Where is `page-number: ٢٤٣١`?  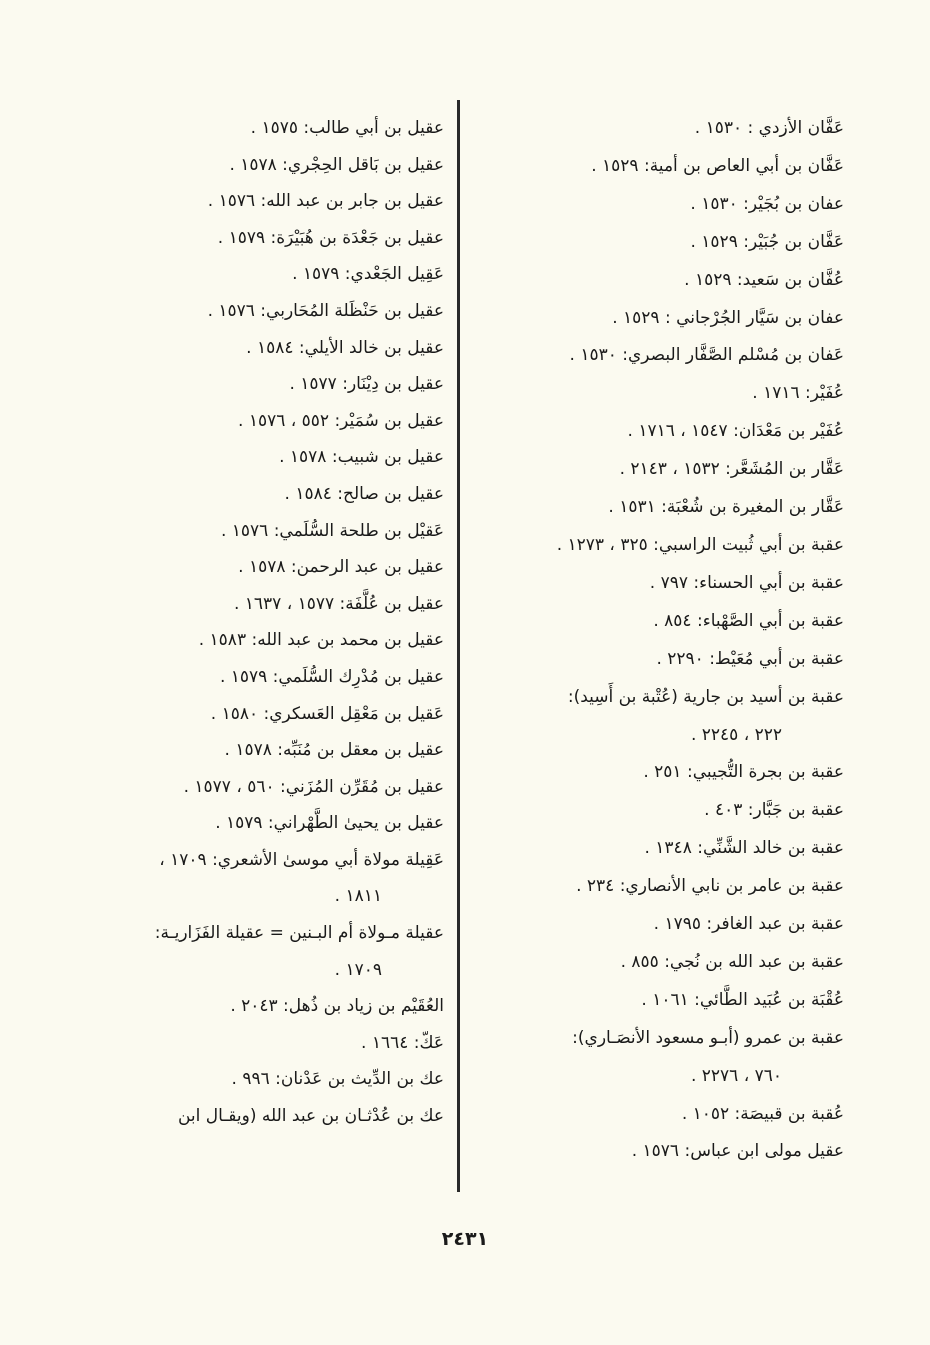 page-number: ٢٤٣١ is located at coordinates (465, 1239).